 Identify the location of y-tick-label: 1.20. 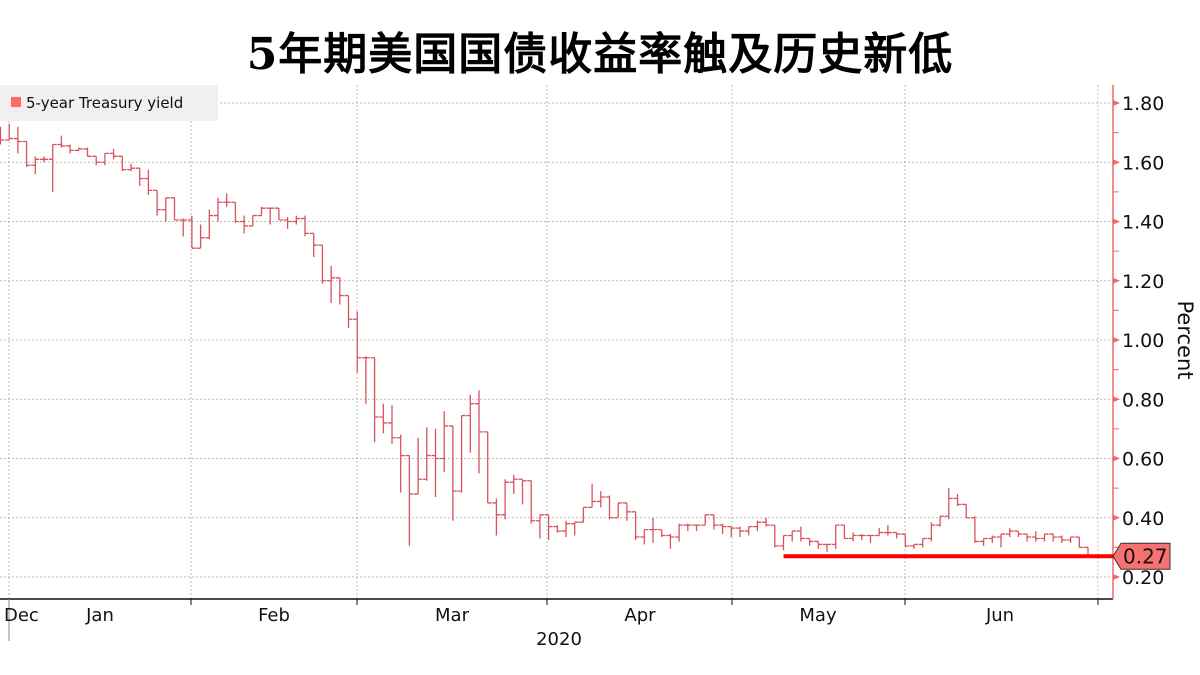
(1143, 282).